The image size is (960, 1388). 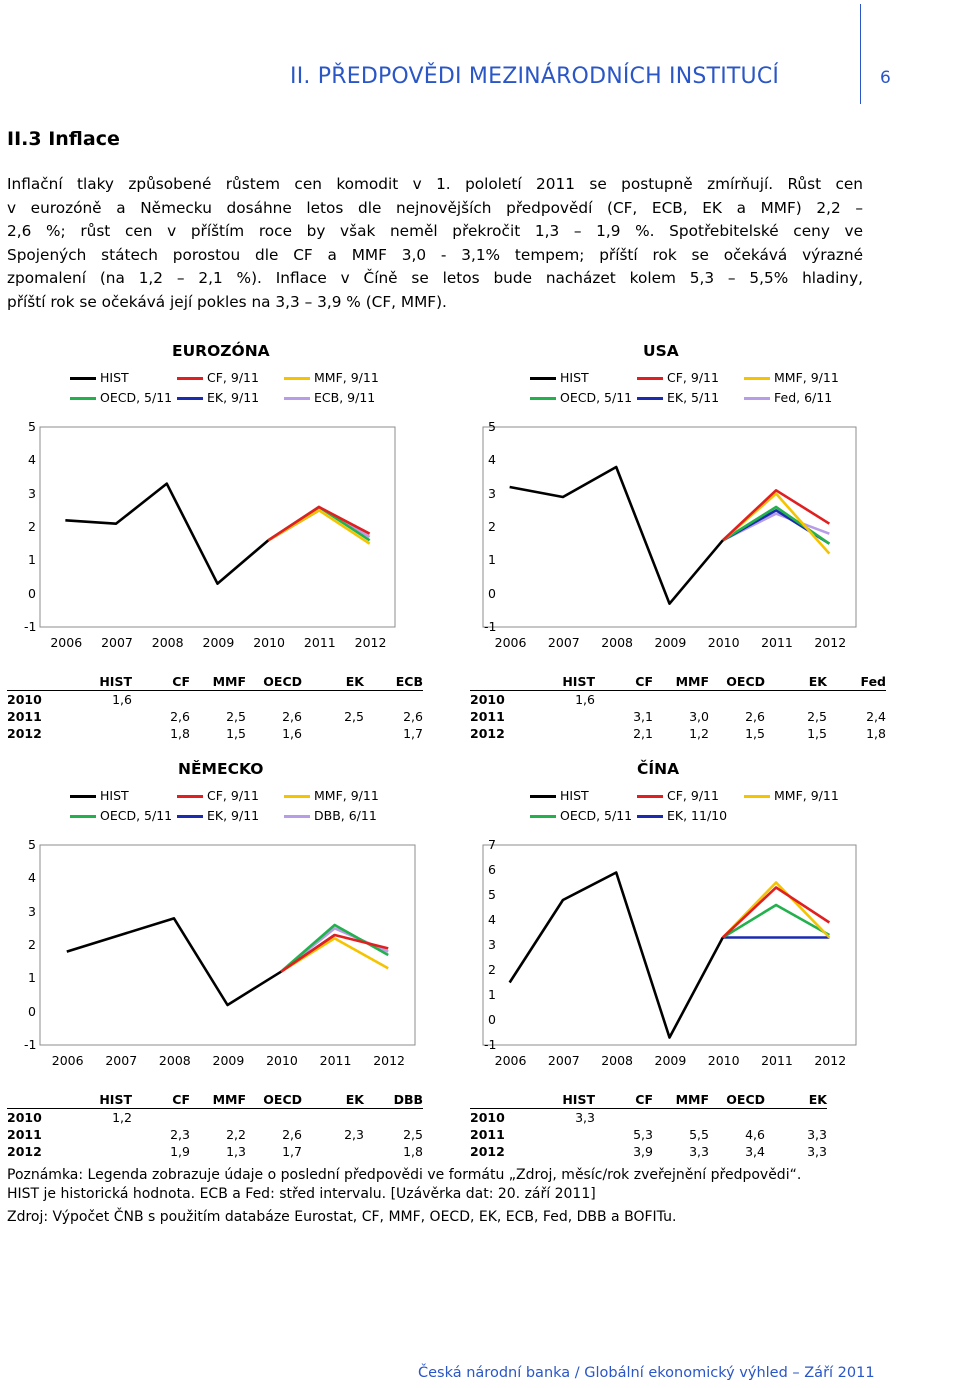 What do you see at coordinates (236, 1151) in the screenshot?
I see `table-cell: 1,3` at bounding box center [236, 1151].